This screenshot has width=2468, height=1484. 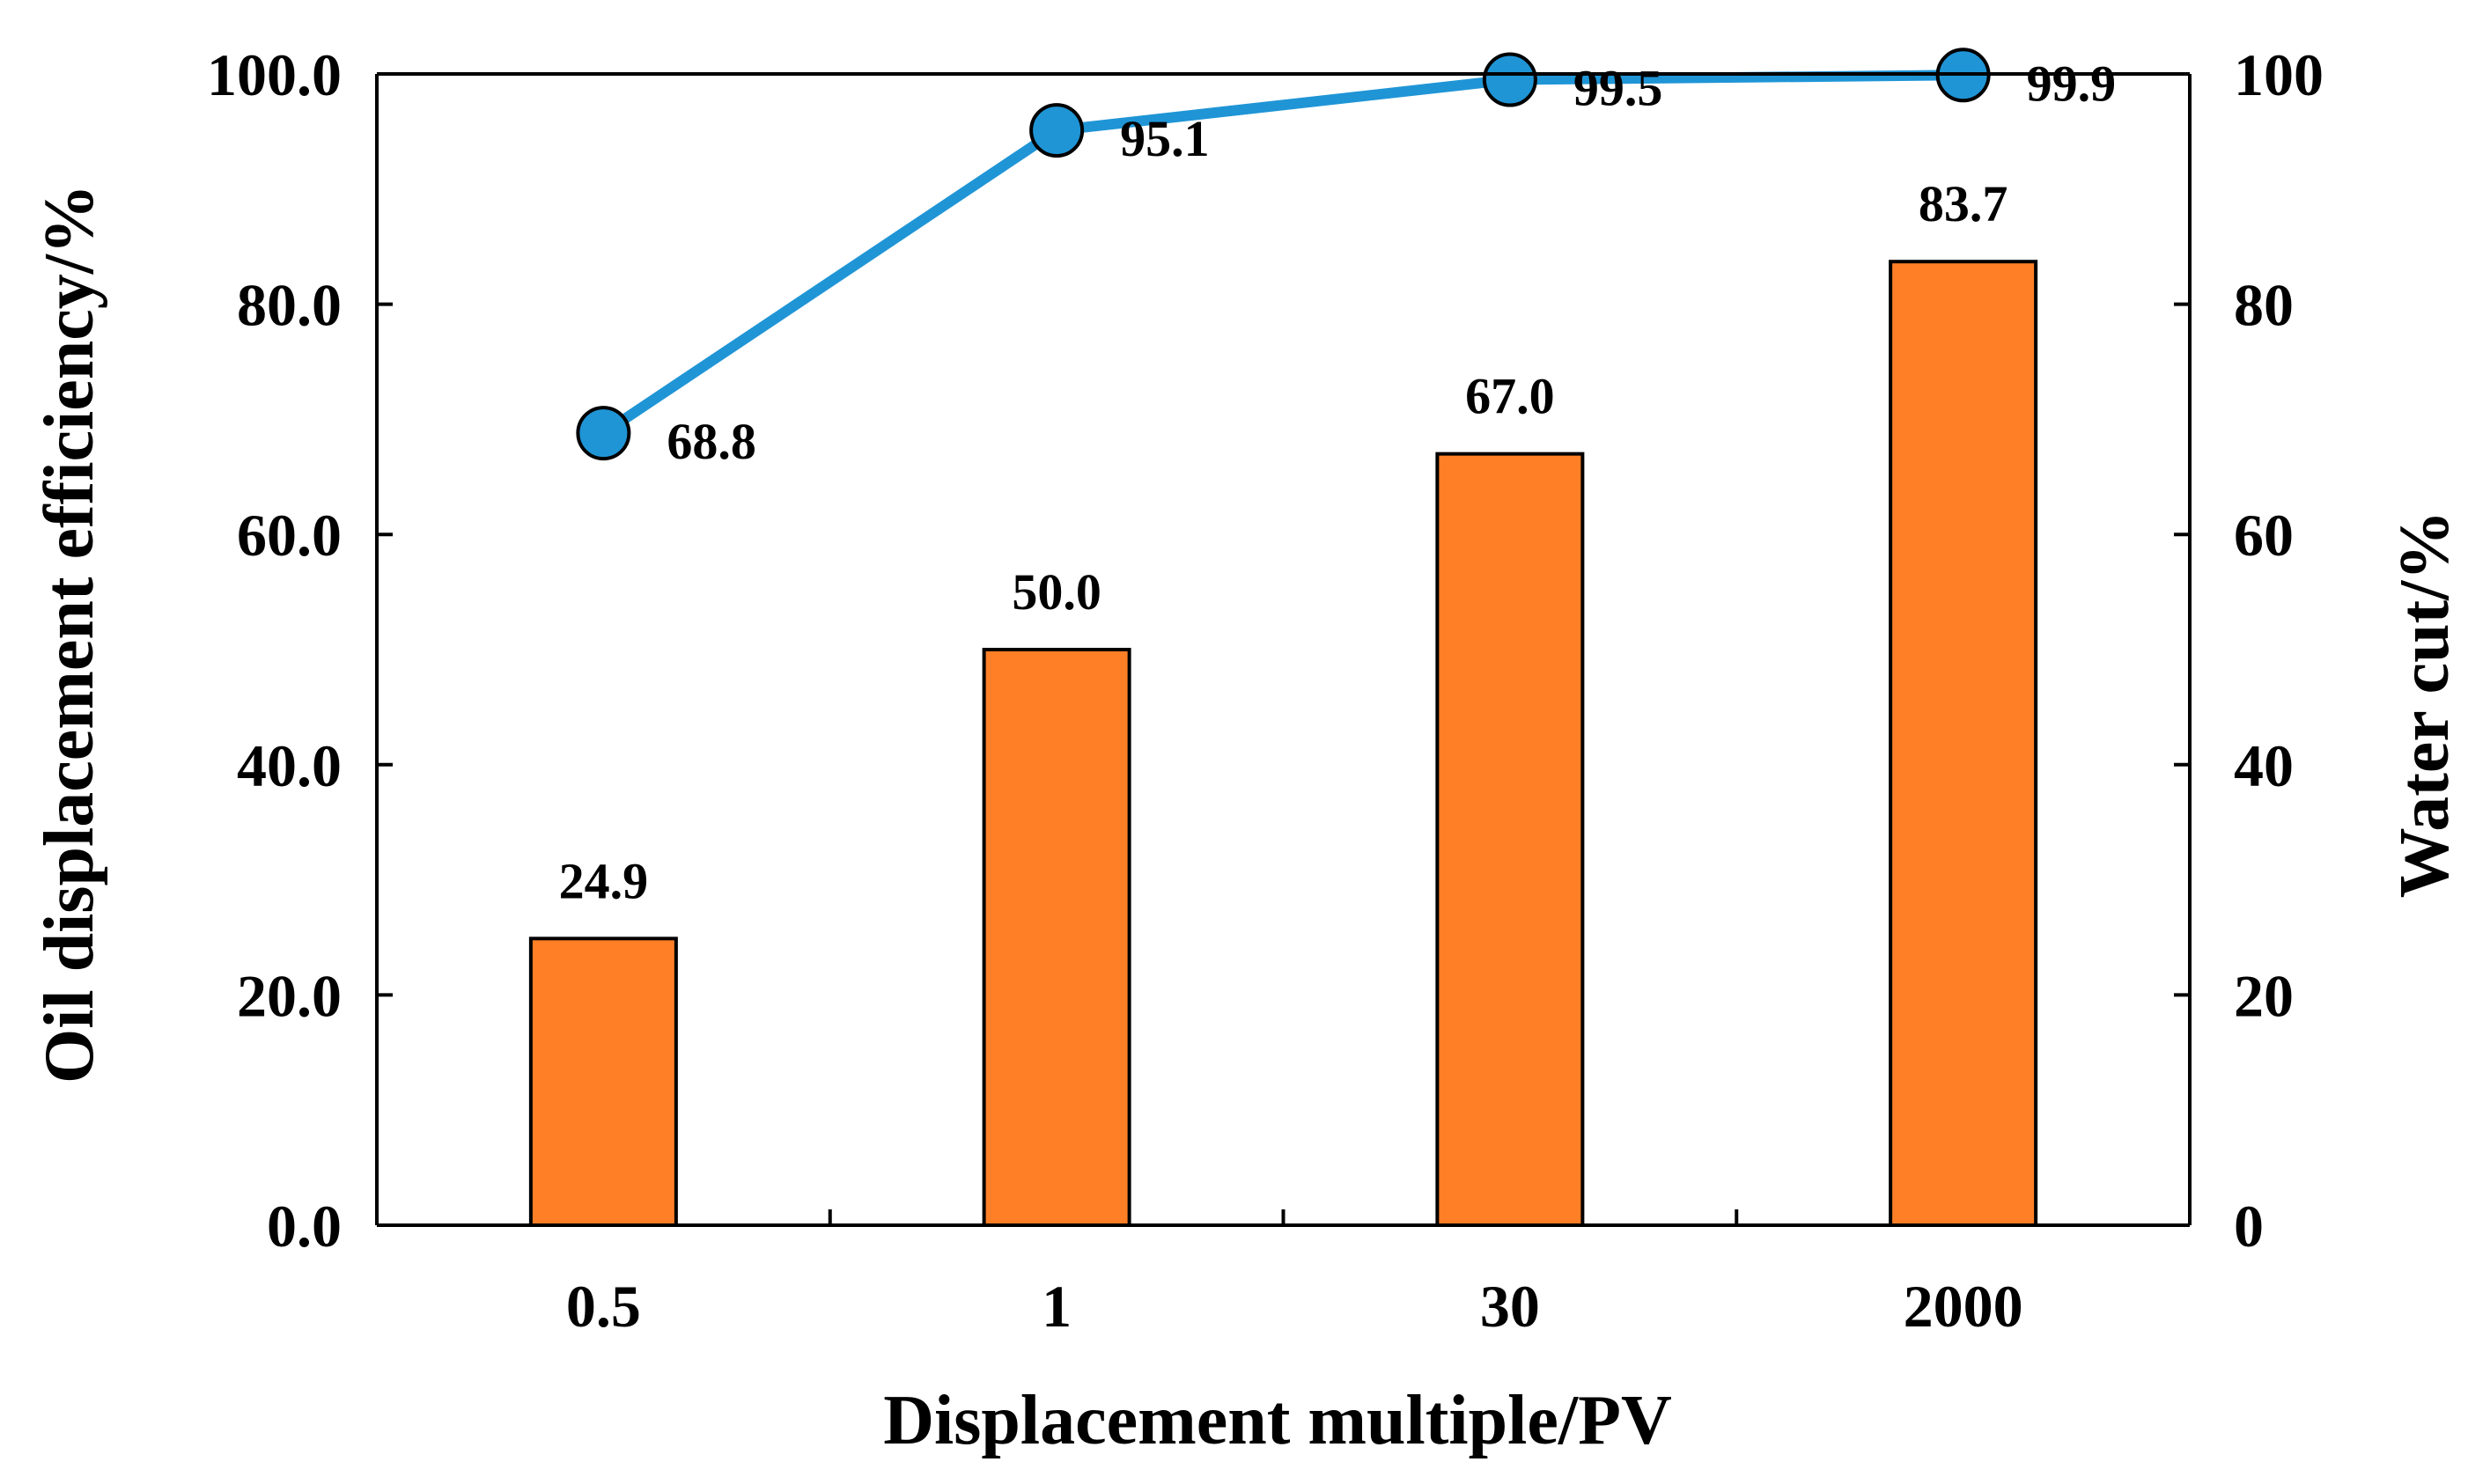 What do you see at coordinates (304, 1226) in the screenshot?
I see `y-tick-label: 0.0` at bounding box center [304, 1226].